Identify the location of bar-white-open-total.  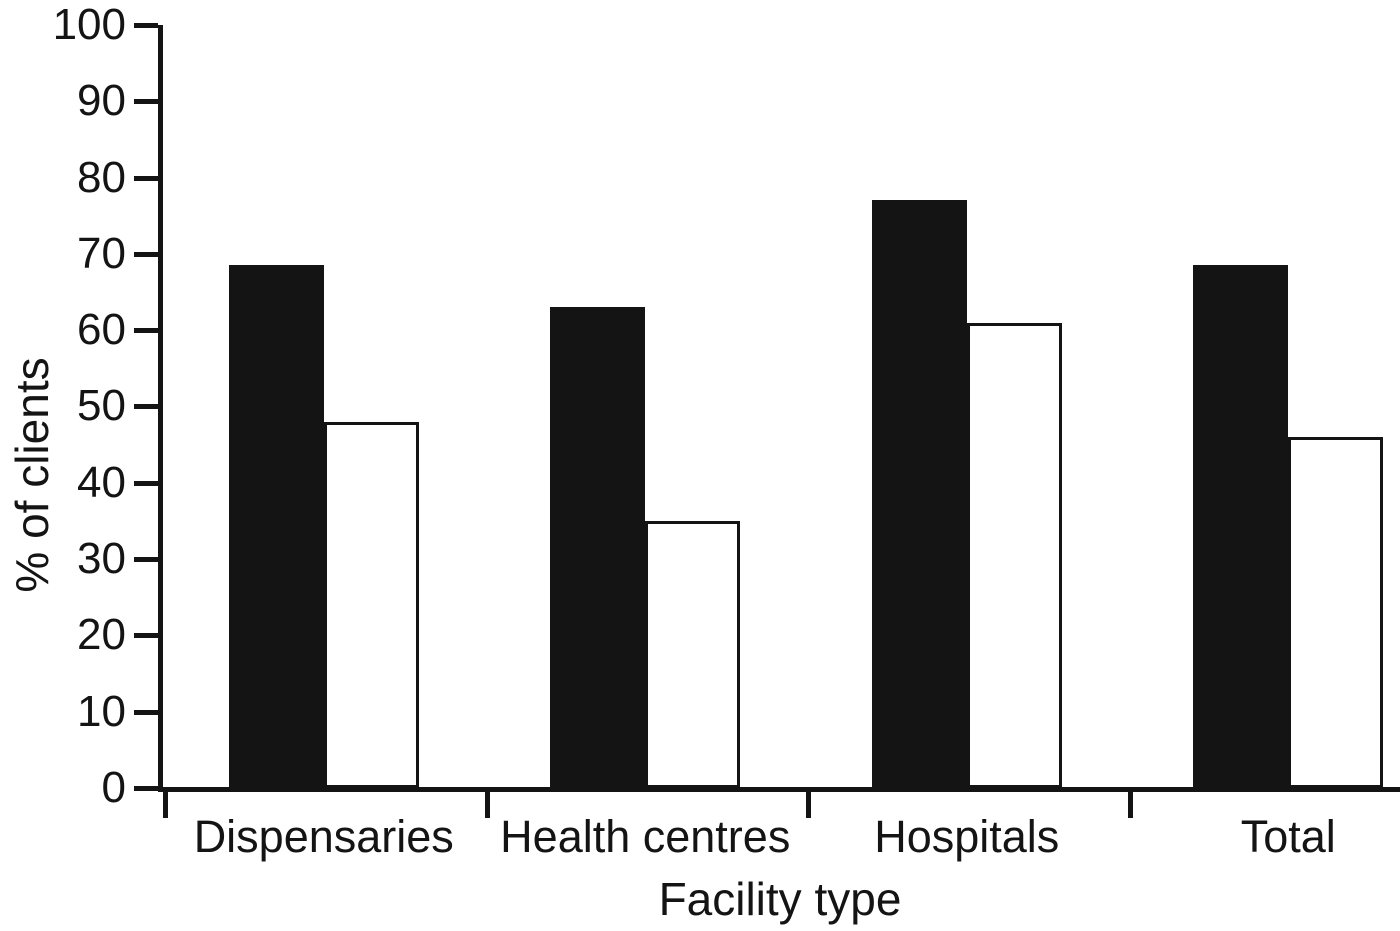
(1336, 612).